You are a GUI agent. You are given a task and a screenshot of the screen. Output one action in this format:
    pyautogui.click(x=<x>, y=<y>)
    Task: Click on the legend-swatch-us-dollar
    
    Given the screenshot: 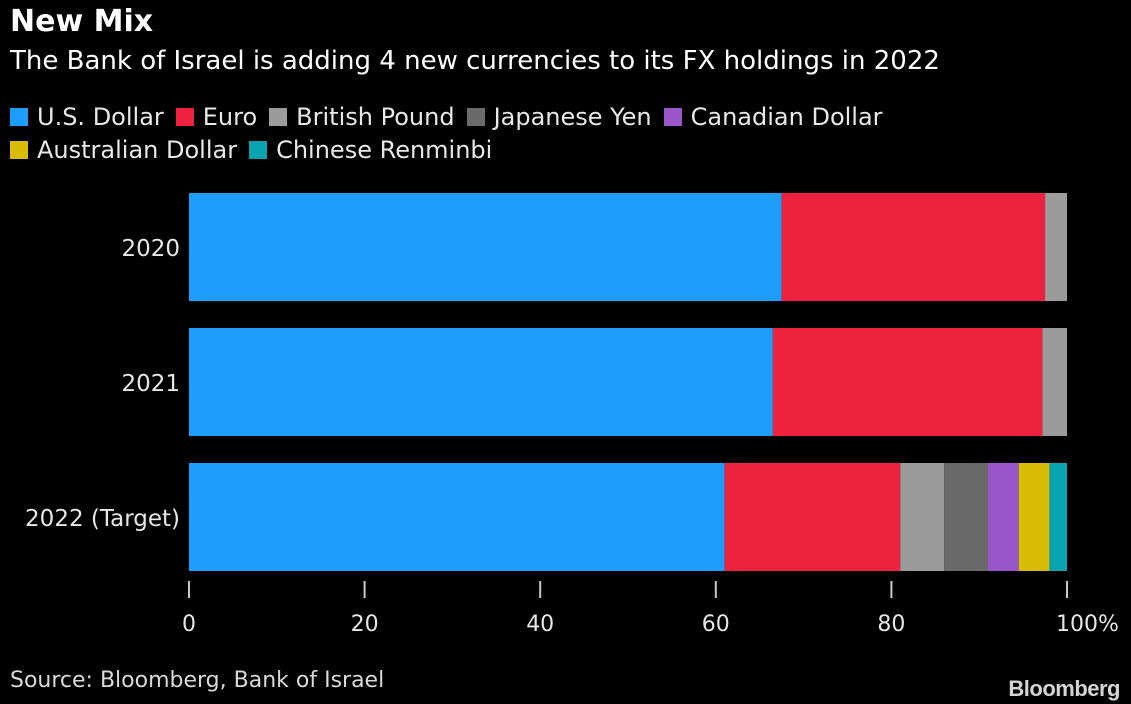 What is the action you would take?
    pyautogui.click(x=19, y=116)
    